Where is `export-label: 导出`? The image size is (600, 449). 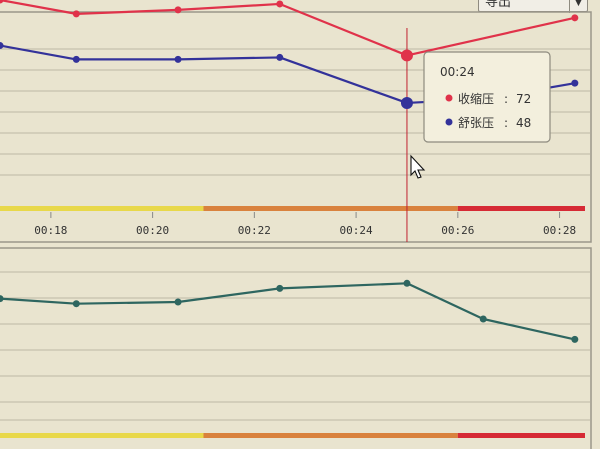
export-label: 导出 is located at coordinates (498, 5).